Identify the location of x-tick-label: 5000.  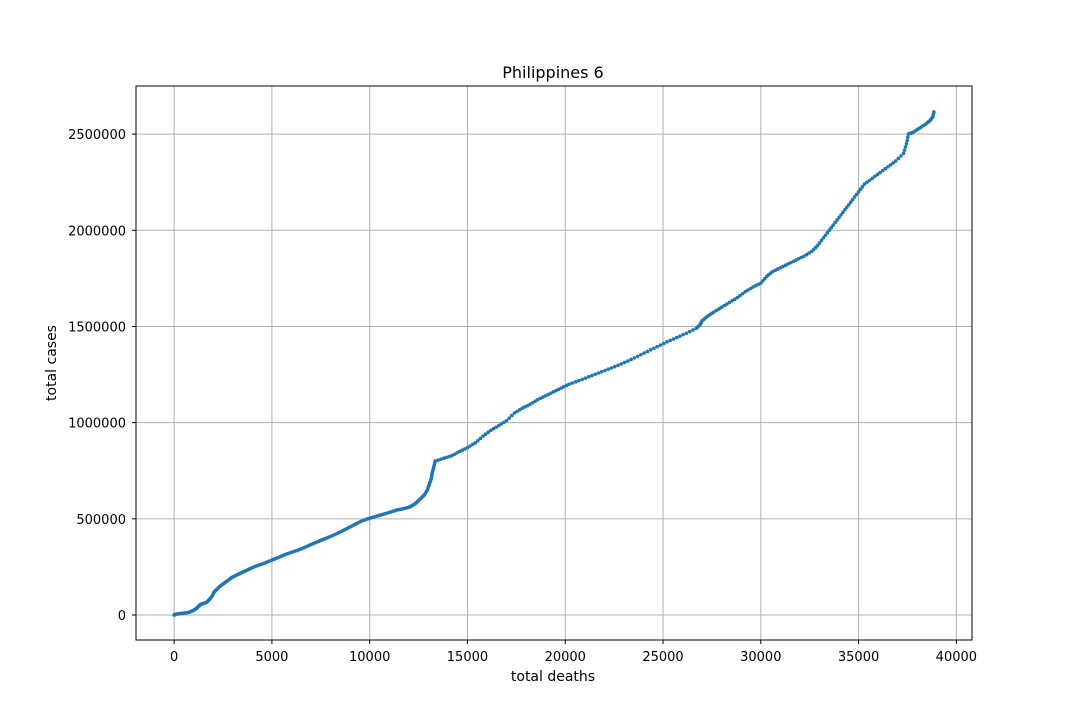
(271, 657).